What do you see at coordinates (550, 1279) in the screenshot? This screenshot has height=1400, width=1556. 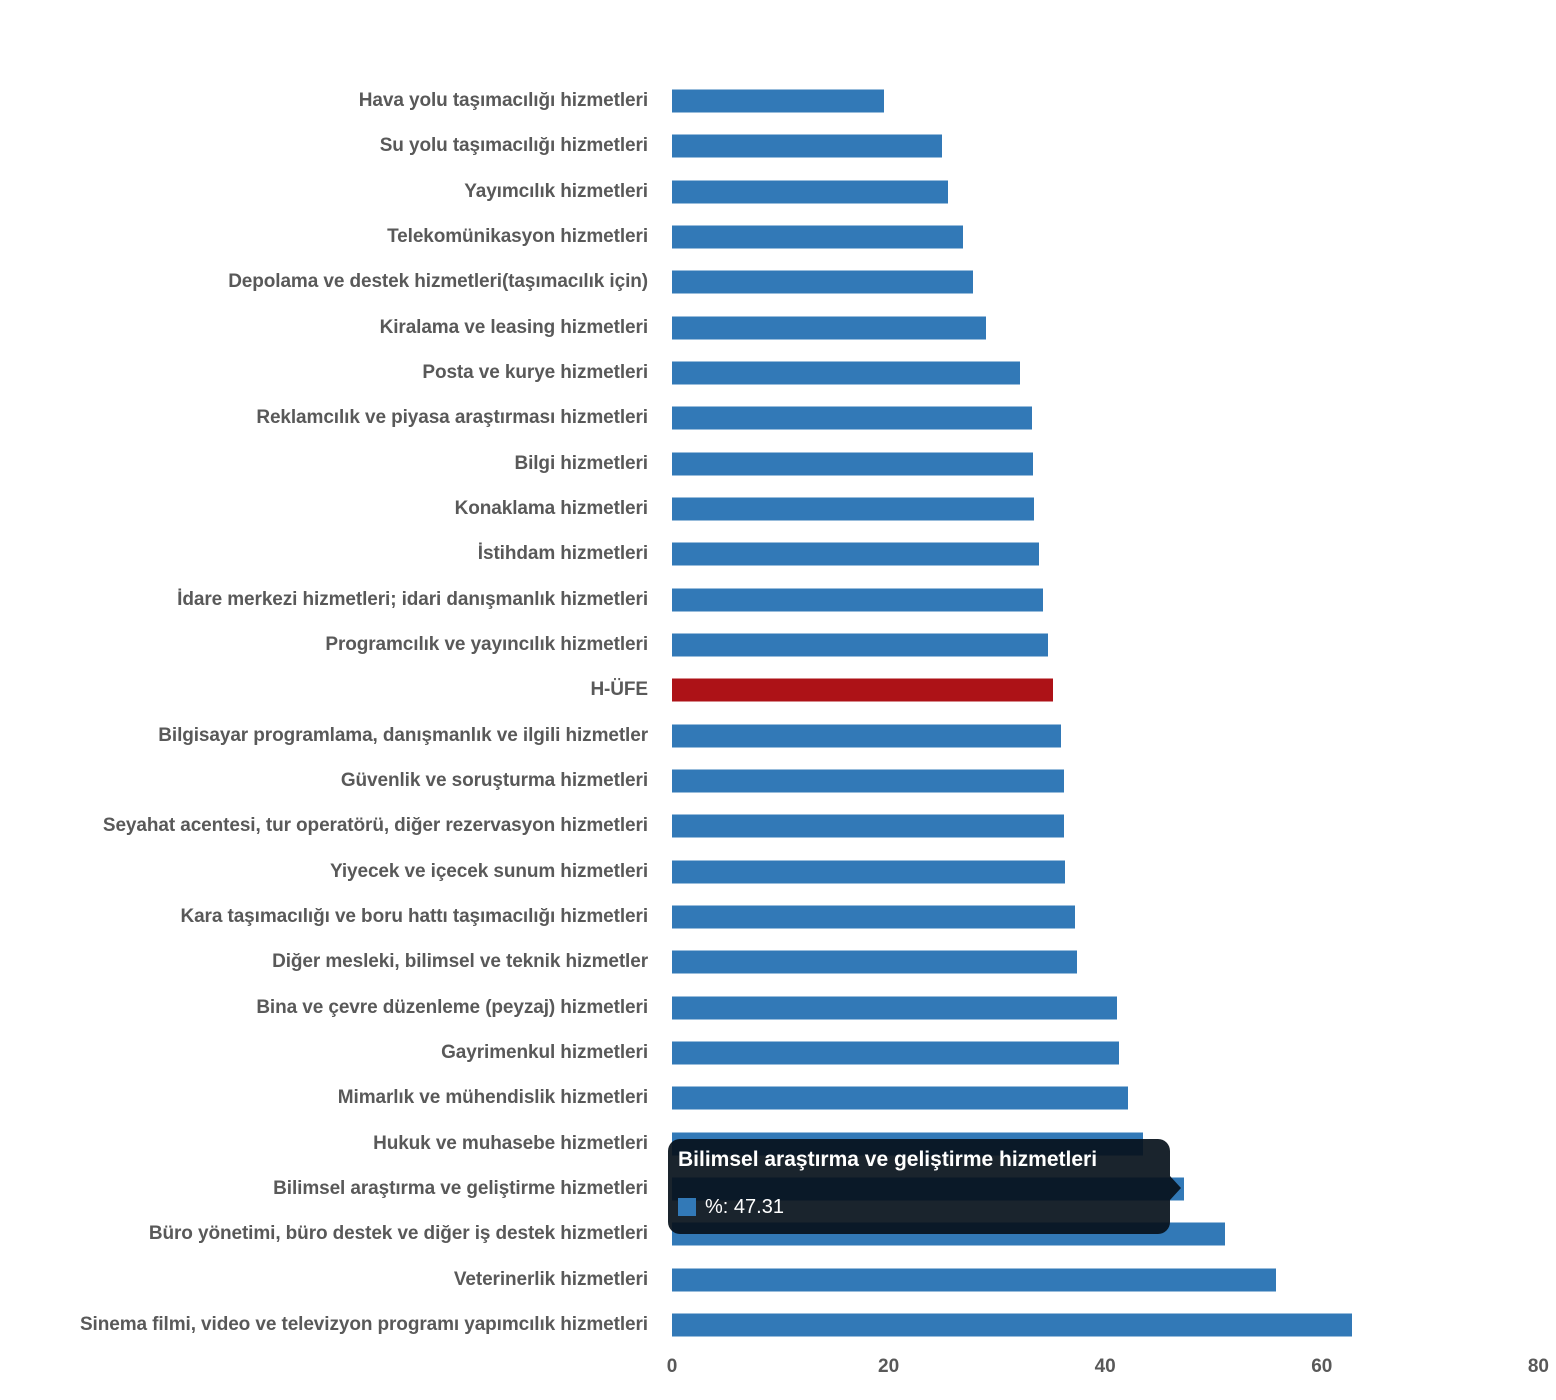 I see `category-label: Veterinerlik hizmetleri` at bounding box center [550, 1279].